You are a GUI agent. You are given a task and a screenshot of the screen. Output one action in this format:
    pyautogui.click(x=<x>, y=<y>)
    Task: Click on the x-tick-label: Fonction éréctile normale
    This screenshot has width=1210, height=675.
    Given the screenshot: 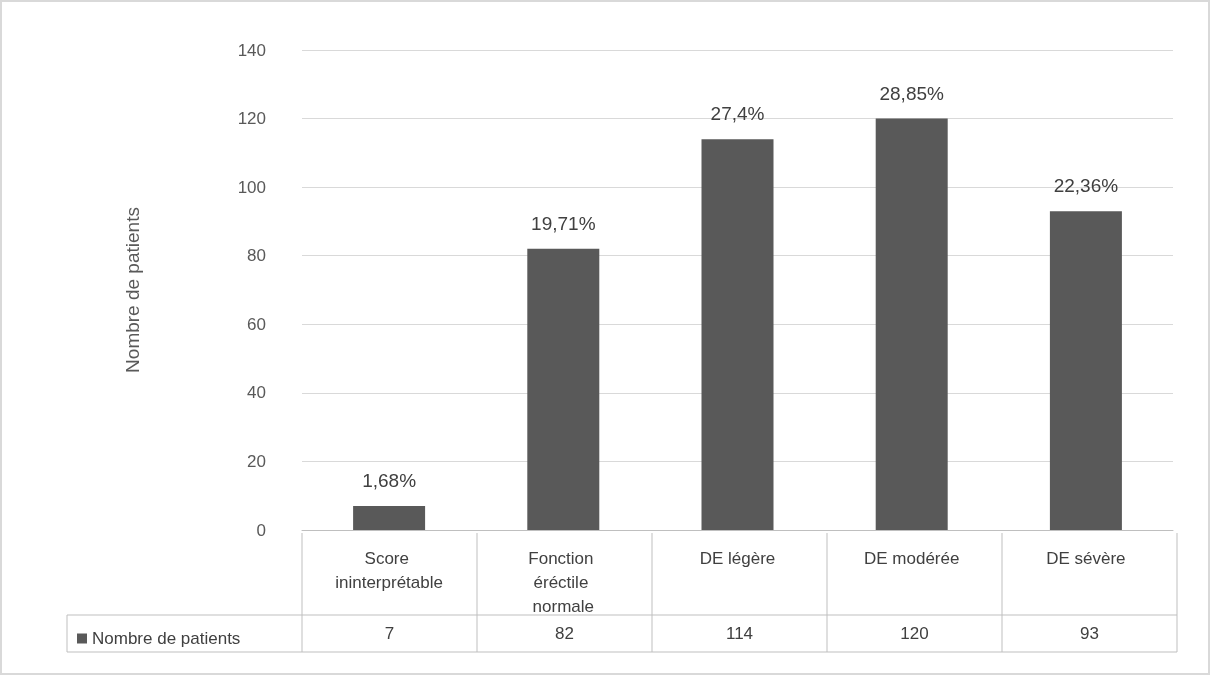 What is the action you would take?
    pyautogui.click(x=563, y=582)
    